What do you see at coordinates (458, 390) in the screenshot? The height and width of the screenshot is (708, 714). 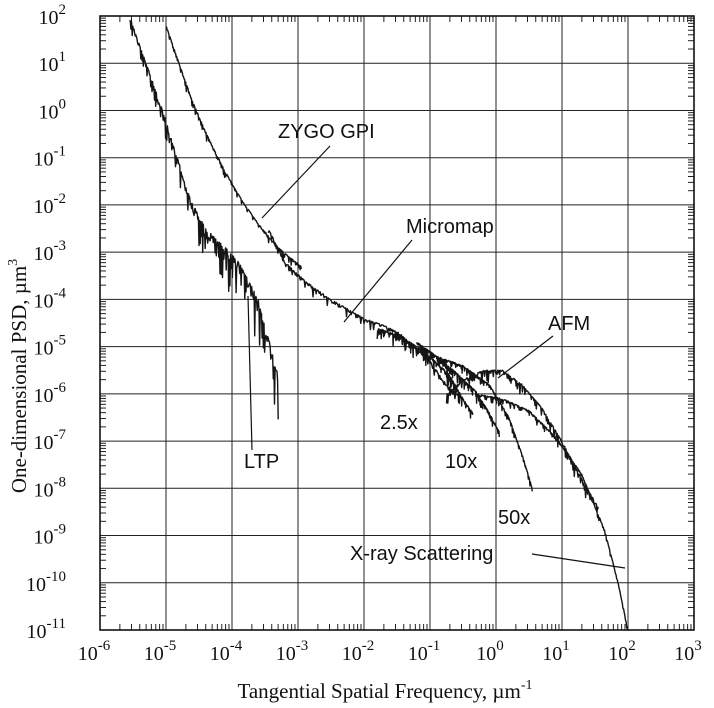 I see `series-10x` at bounding box center [458, 390].